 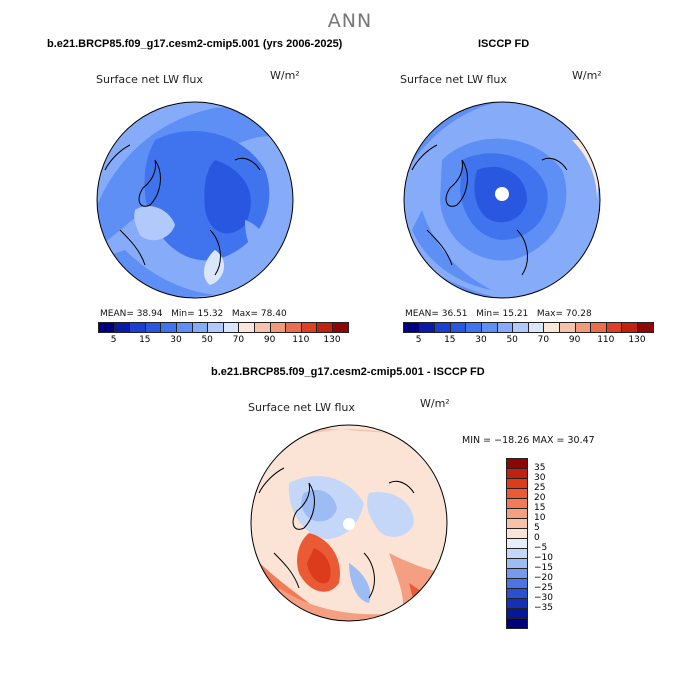 What do you see at coordinates (543, 558) in the screenshot?
I see `colorbar-tick-label: −10` at bounding box center [543, 558].